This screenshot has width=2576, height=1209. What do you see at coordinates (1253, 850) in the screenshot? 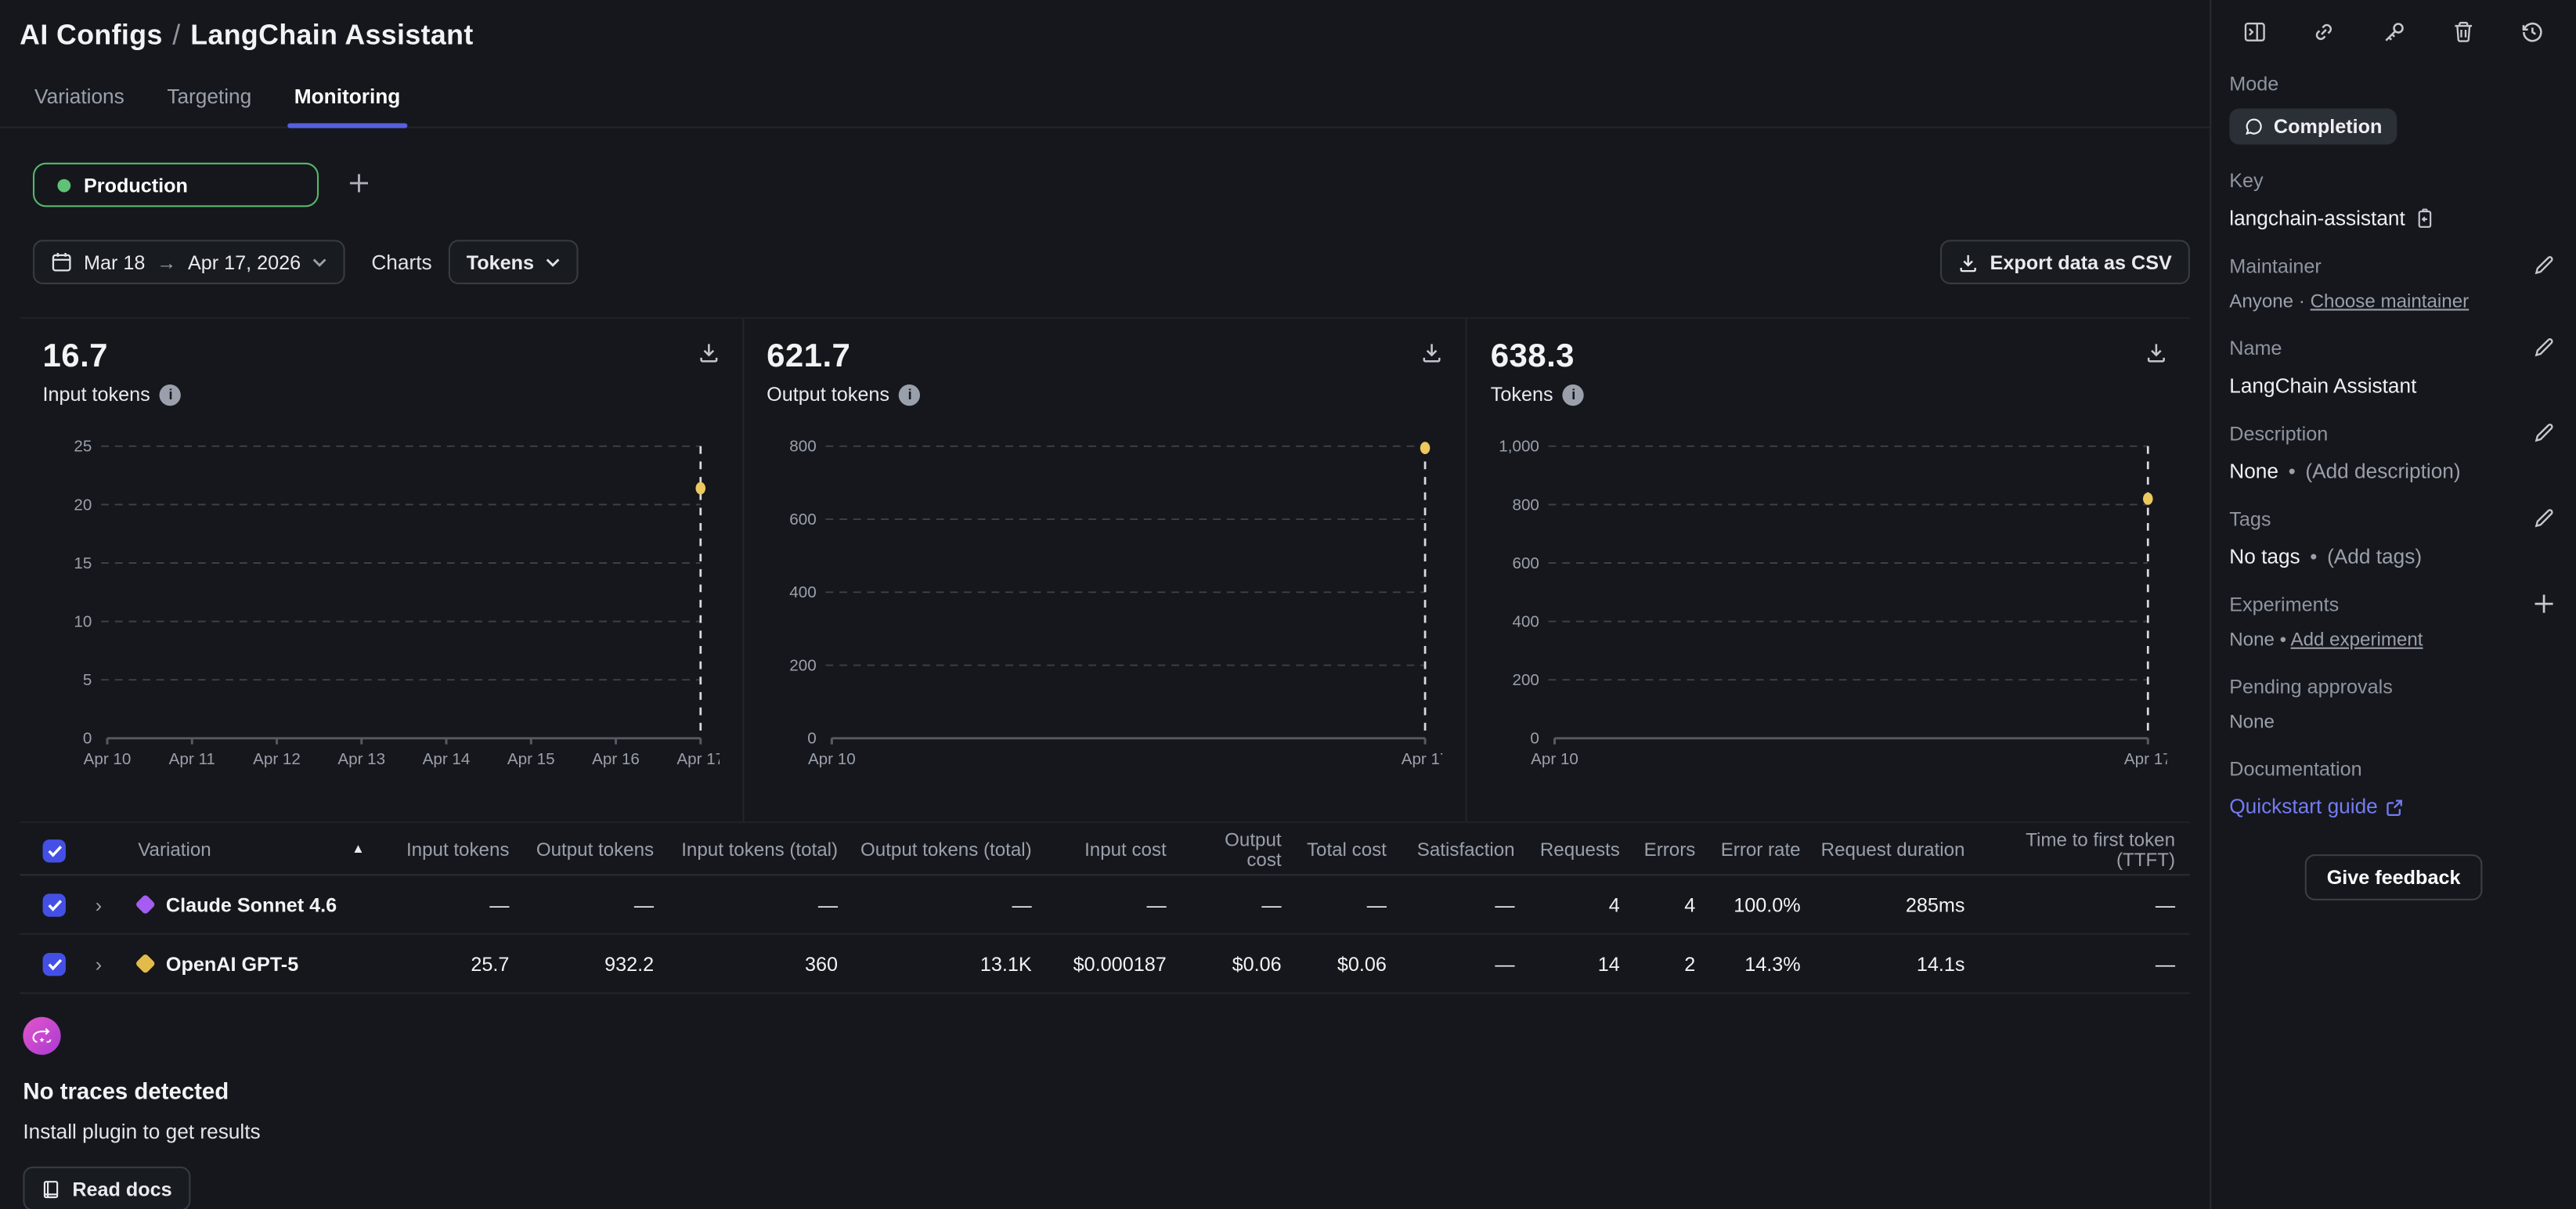
I see `column-header: Output cost` at bounding box center [1253, 850].